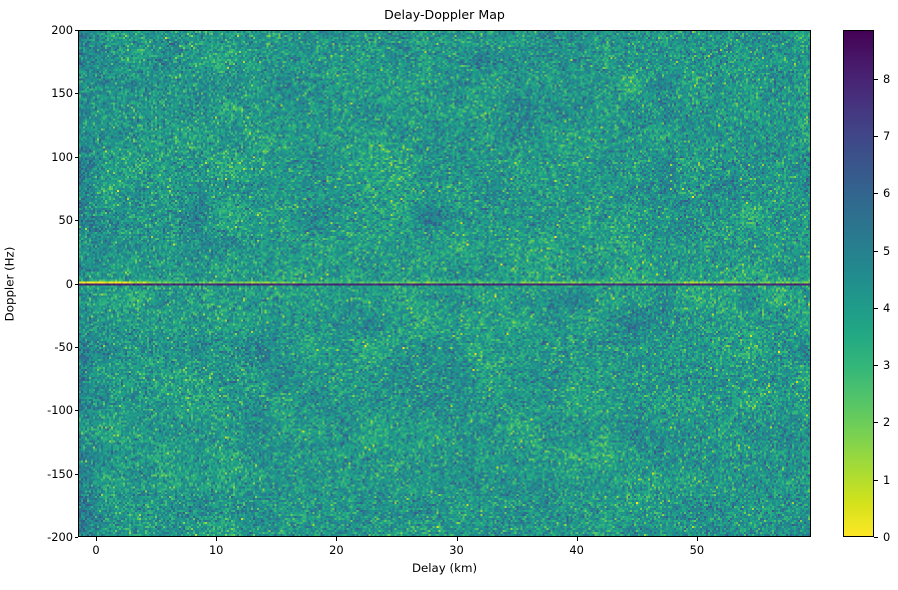  What do you see at coordinates (576, 550) in the screenshot?
I see `x-tick-label: 40` at bounding box center [576, 550].